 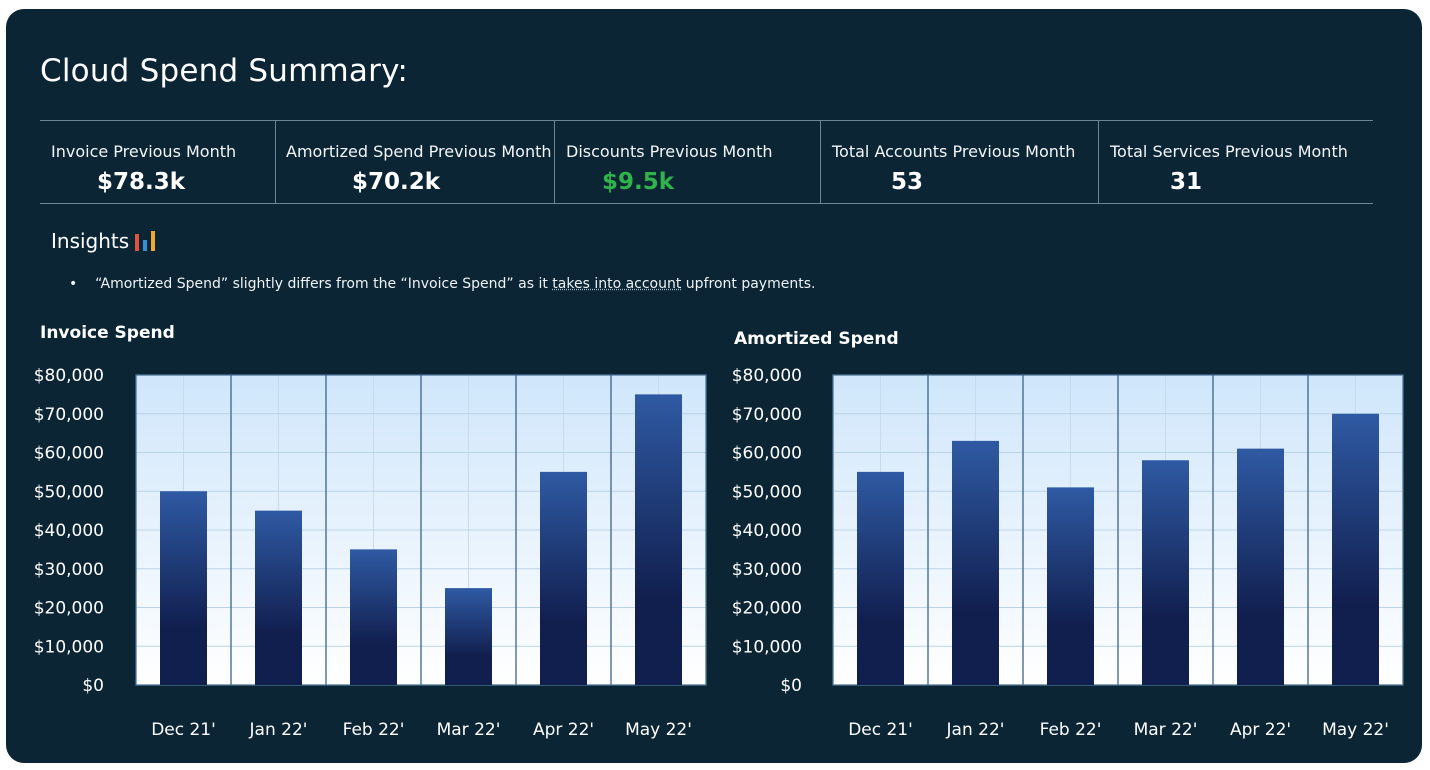 What do you see at coordinates (617, 284) in the screenshot?
I see `insight-text-underlined: takes into account` at bounding box center [617, 284].